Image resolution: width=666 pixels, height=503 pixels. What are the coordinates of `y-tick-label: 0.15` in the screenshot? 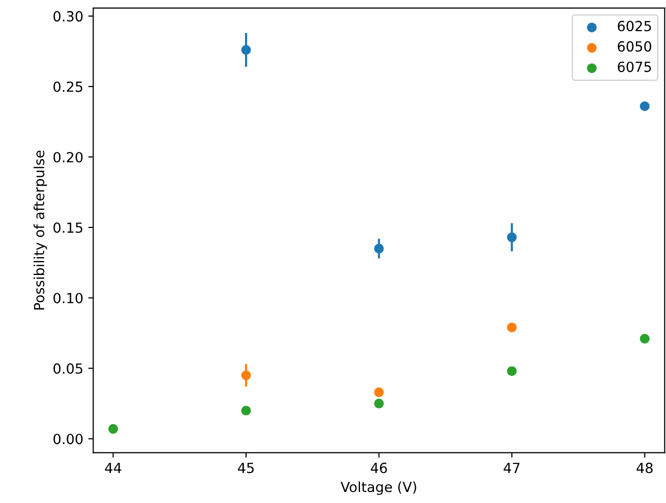 It's located at (68, 227).